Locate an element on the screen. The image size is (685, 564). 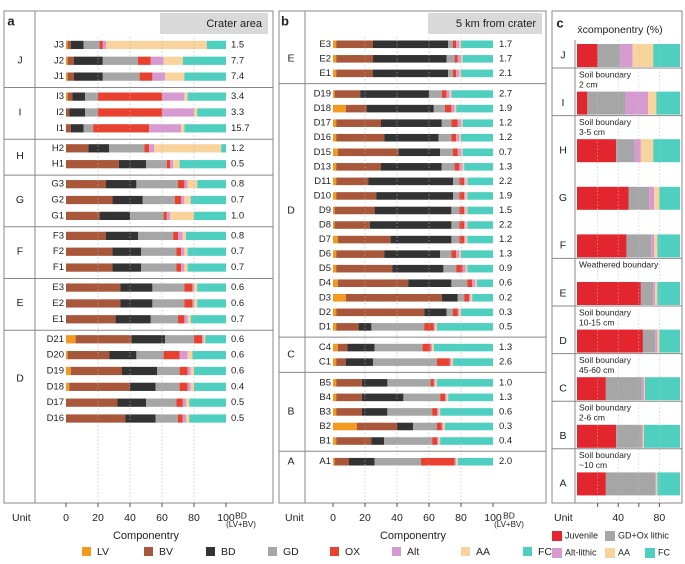
bar-b-E3-LV is located at coordinates (335, 44).